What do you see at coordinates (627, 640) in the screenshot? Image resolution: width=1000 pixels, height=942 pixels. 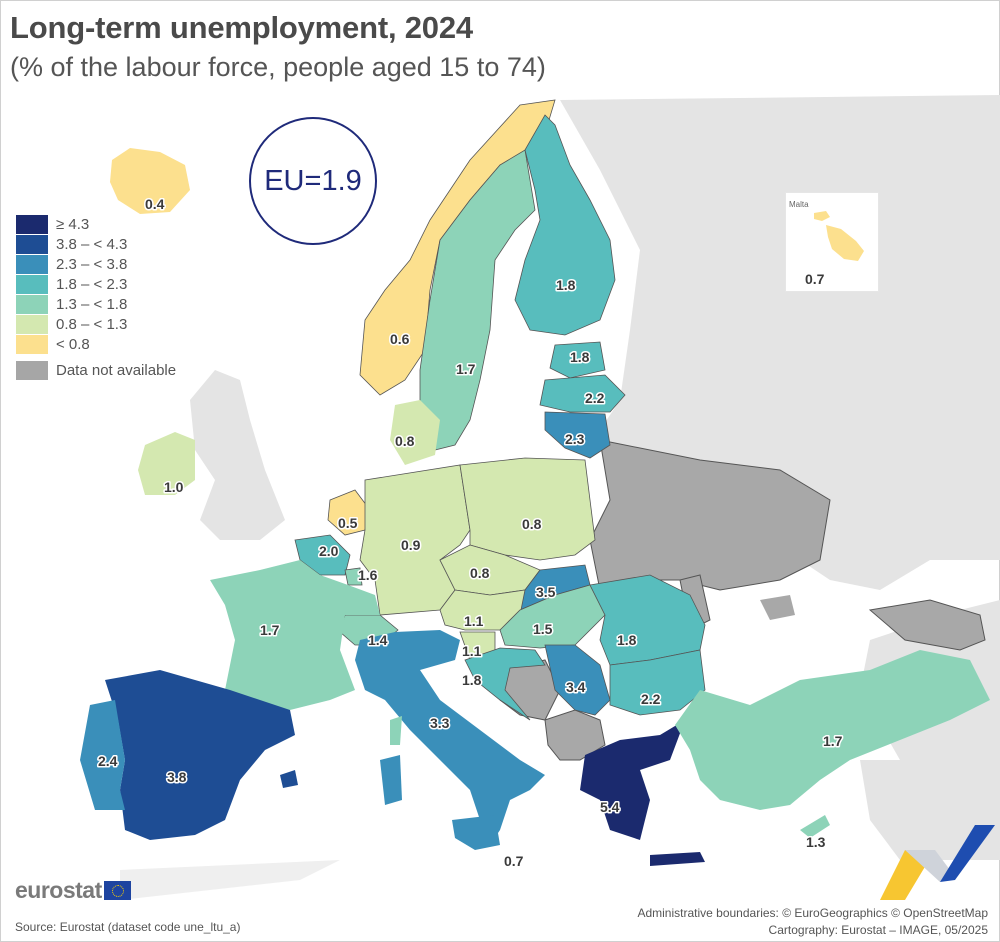 I see `label-romania: 1.8` at bounding box center [627, 640].